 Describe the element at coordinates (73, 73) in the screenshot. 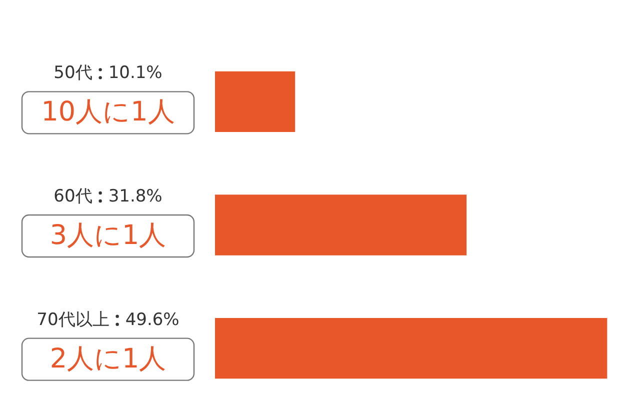

I see `y-tick-label: 50代` at that location.